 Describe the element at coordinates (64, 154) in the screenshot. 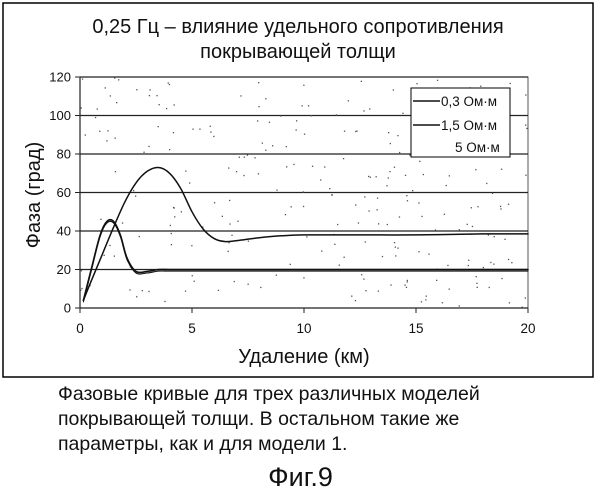

I see `y-tick-label: 80` at that location.